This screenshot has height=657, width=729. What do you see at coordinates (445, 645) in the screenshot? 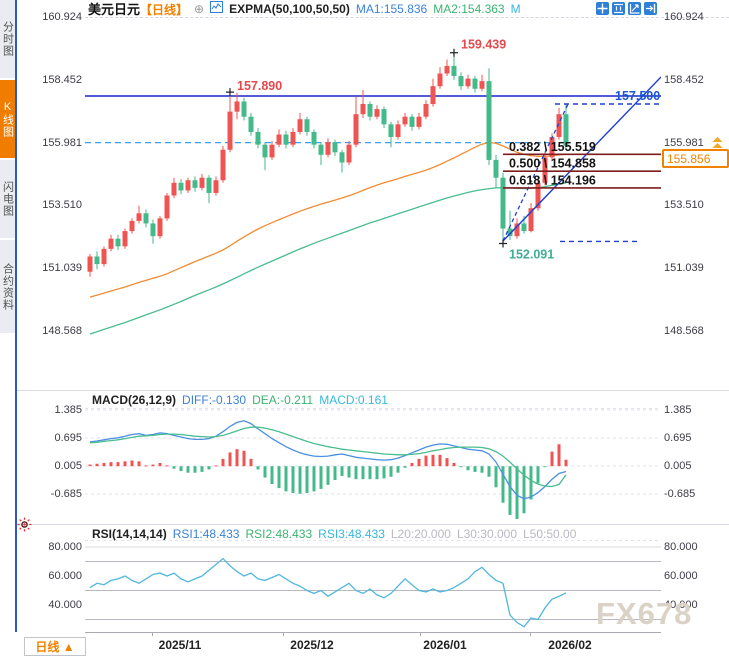
I see `date-label-3: 2026/01` at bounding box center [445, 645].